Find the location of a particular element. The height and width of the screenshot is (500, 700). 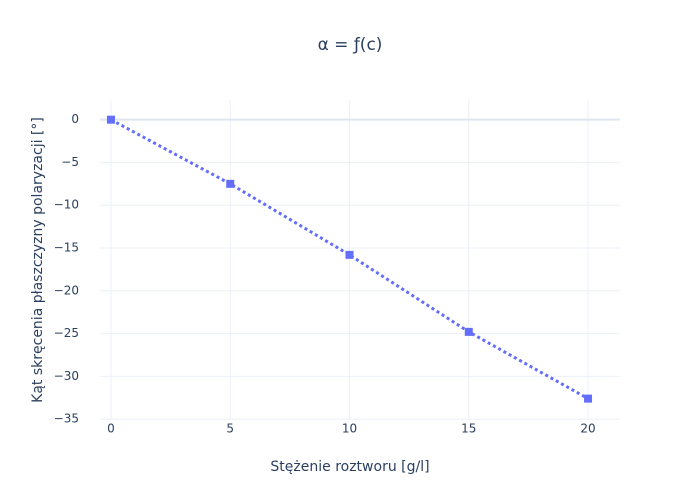

x-tick-label: 10 is located at coordinates (349, 429).